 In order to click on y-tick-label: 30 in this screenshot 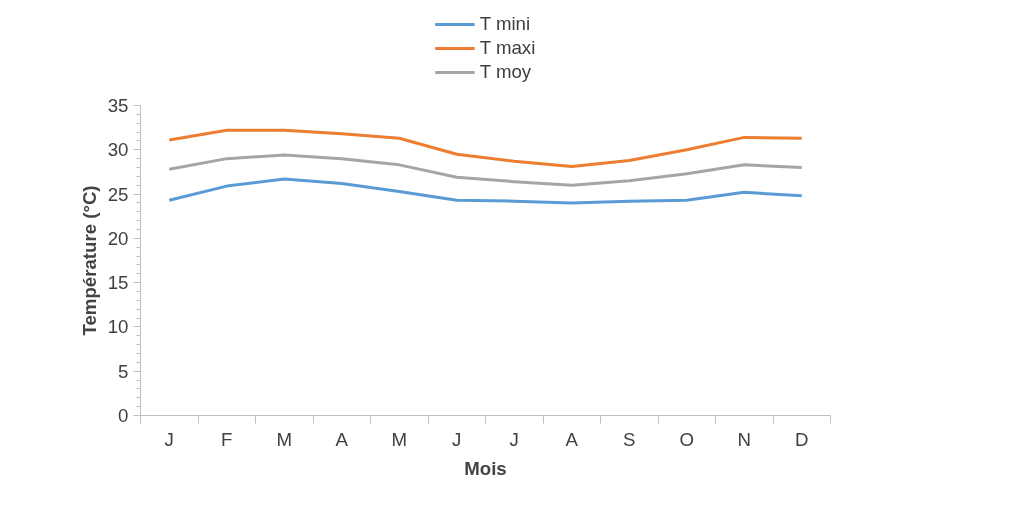, I will do `click(118, 150)`.